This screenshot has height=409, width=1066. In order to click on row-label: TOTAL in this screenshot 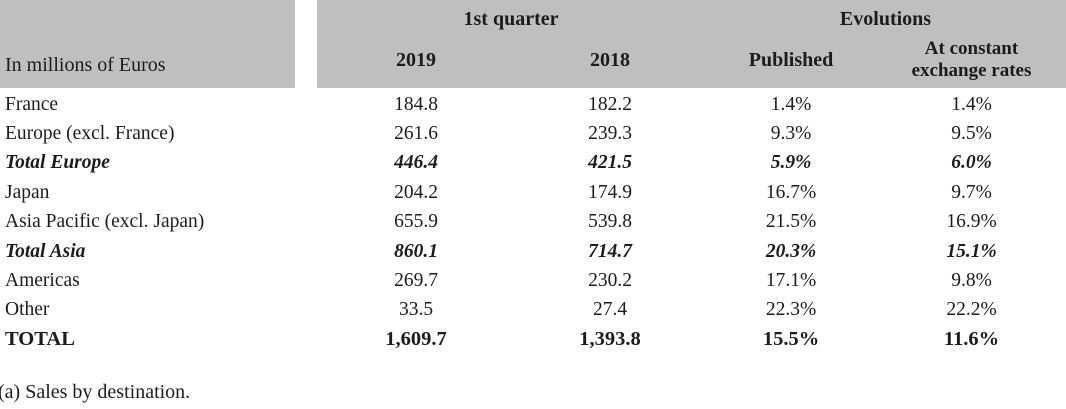, I will do `click(40, 339)`.